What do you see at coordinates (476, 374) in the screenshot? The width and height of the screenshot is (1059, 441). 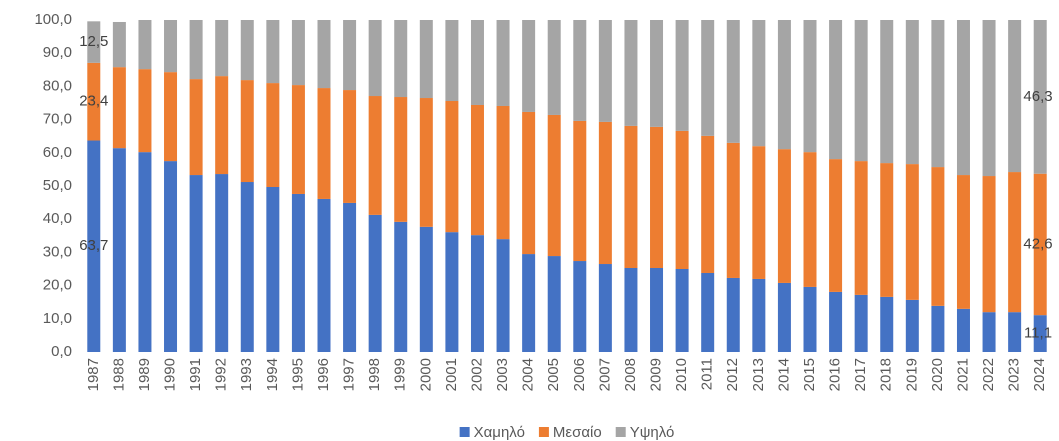 I see `x-tick-label: 2002` at bounding box center [476, 374].